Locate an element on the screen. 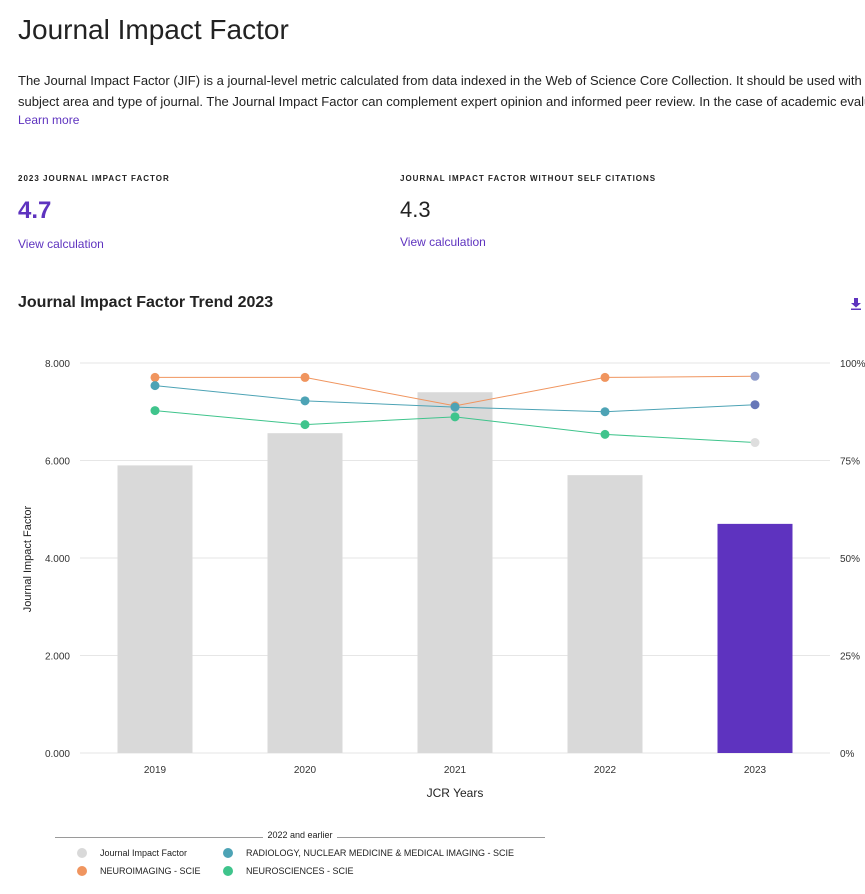  legend-header: 2022 and earlier is located at coordinates (300, 835).